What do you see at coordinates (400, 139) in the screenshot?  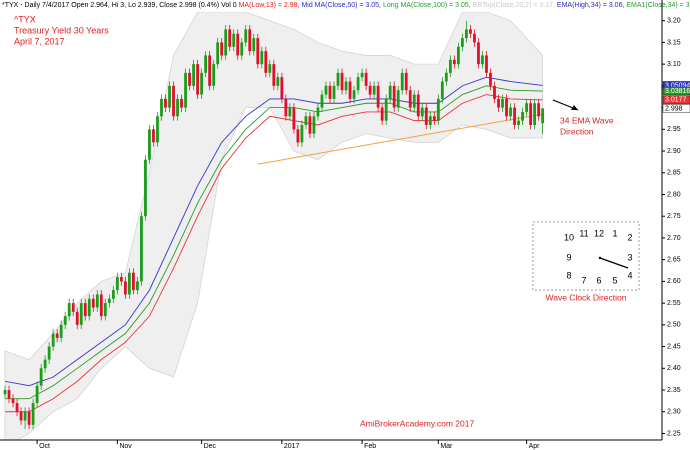 I see `trendline` at bounding box center [400, 139].